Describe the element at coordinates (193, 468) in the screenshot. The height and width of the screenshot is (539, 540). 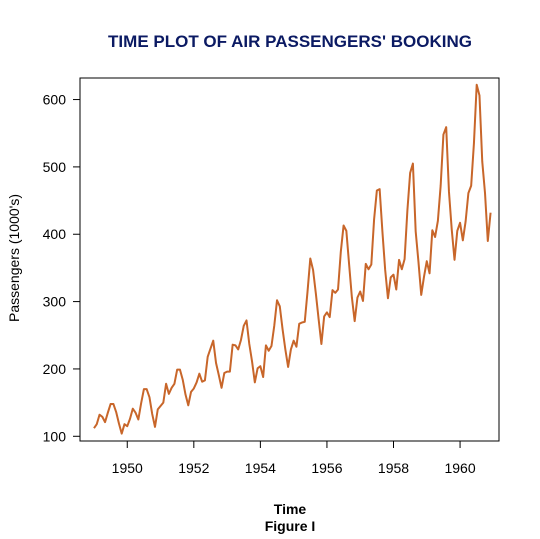
I see `x-tick-label: 1952` at that location.